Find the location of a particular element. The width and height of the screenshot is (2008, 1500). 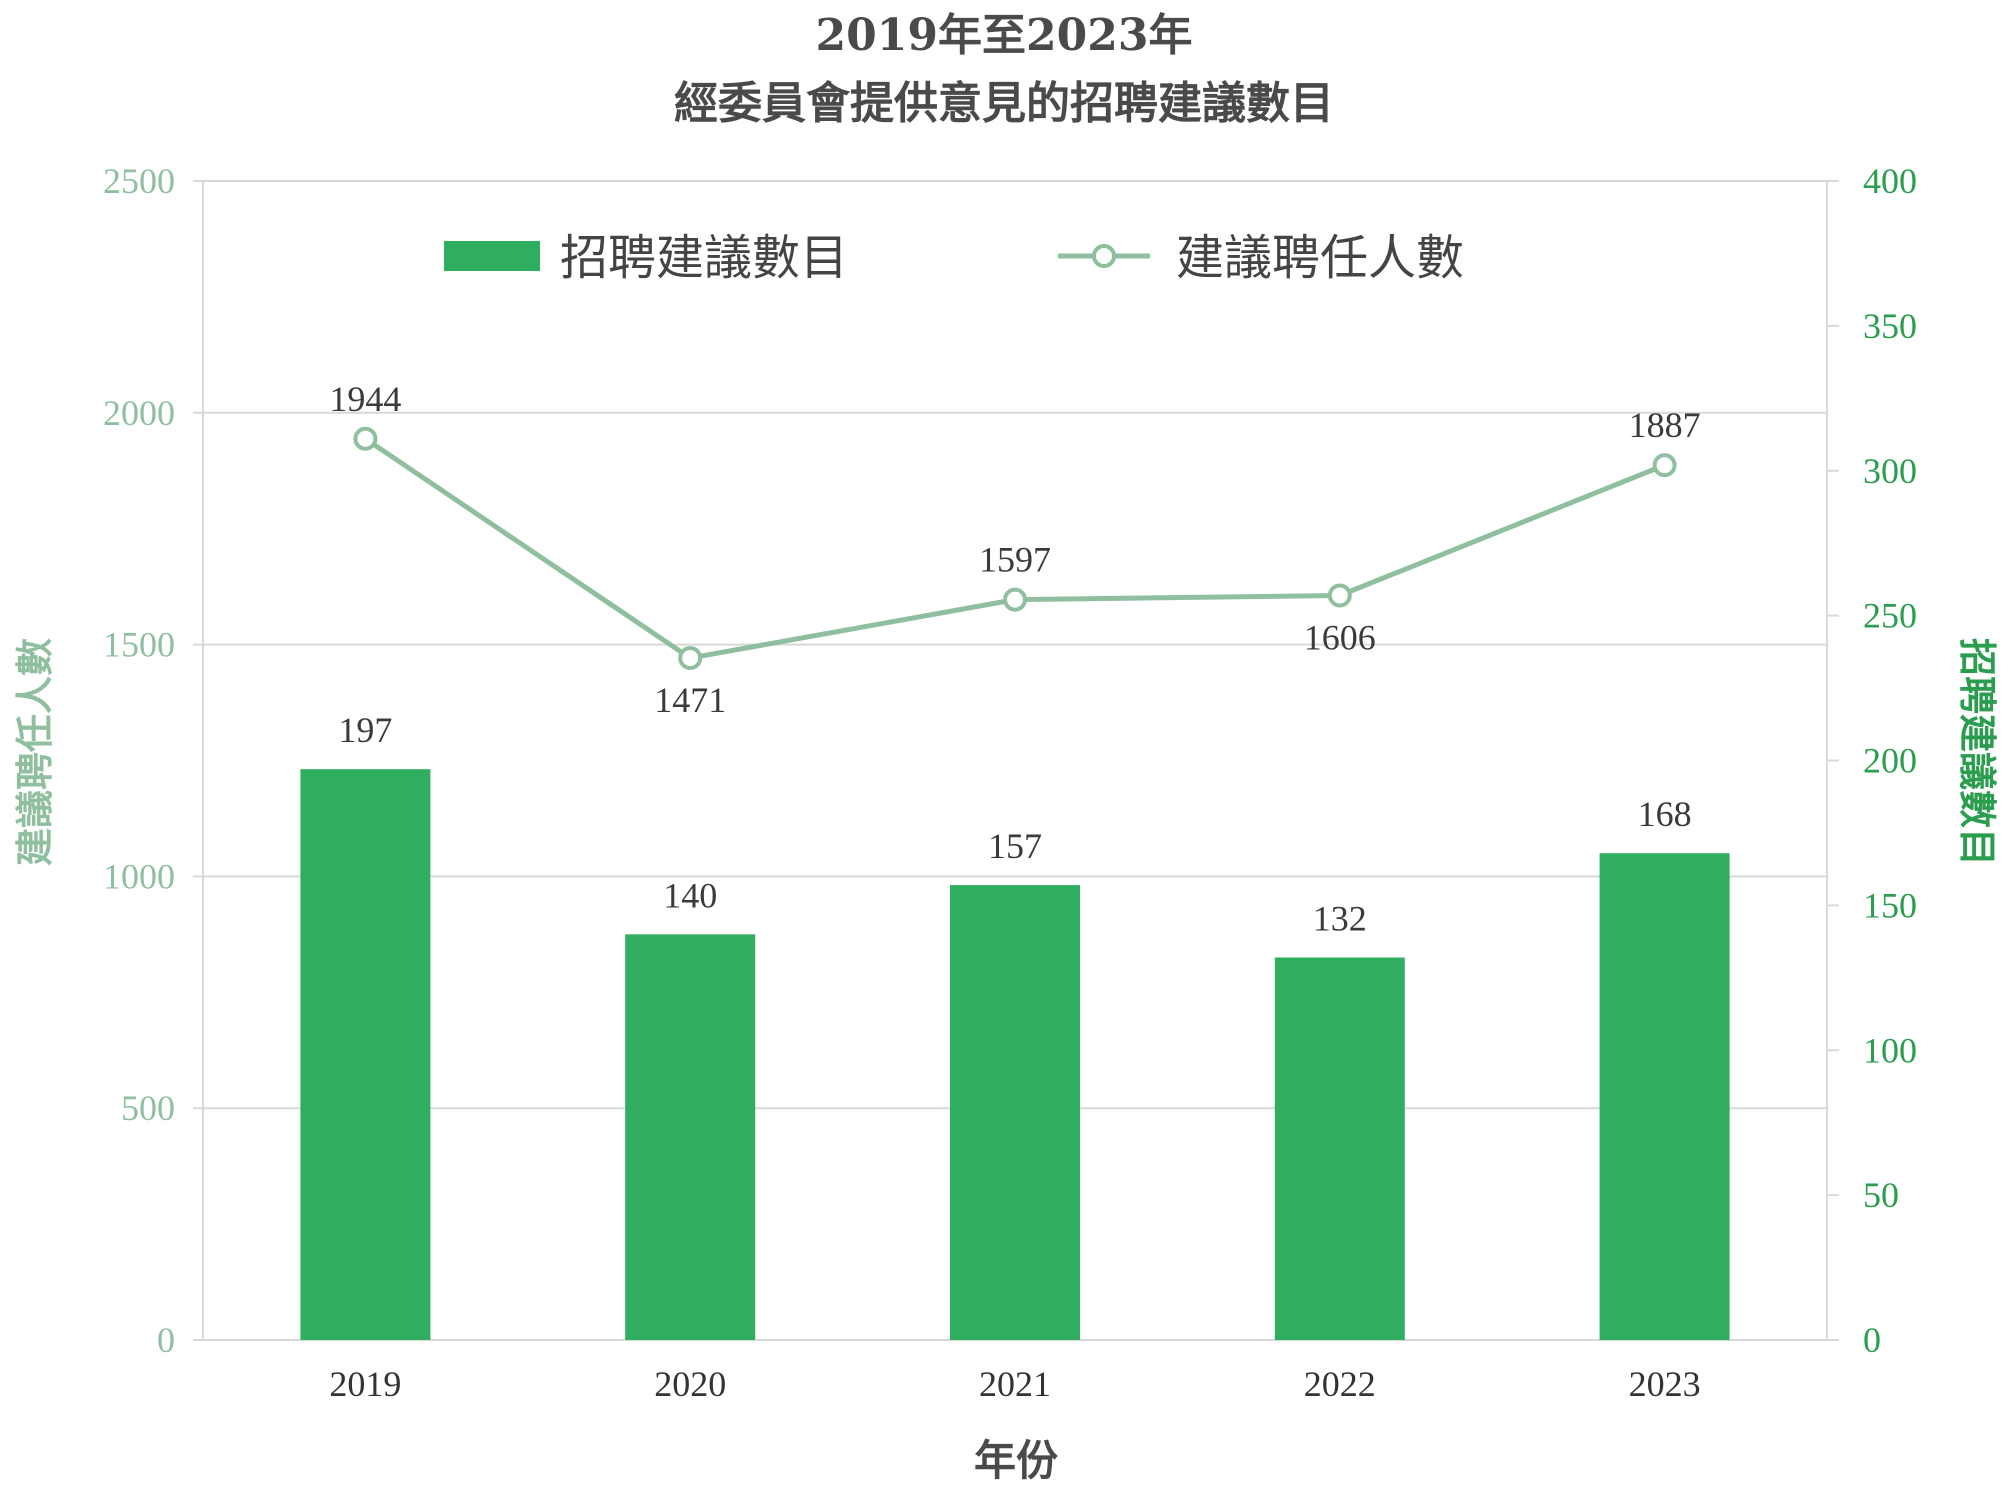

y-axis-title-right: 招聘建議數目 is located at coordinates (1977, 752).